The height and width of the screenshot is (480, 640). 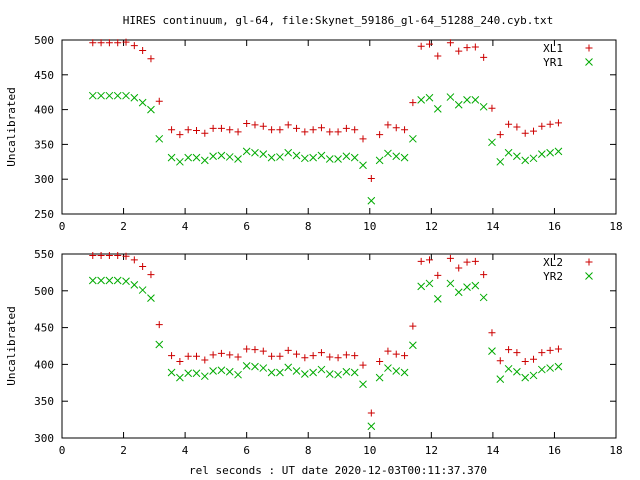 What do you see at coordinates (44, 144) in the screenshot?
I see `y-tick-label: 350` at bounding box center [44, 144].